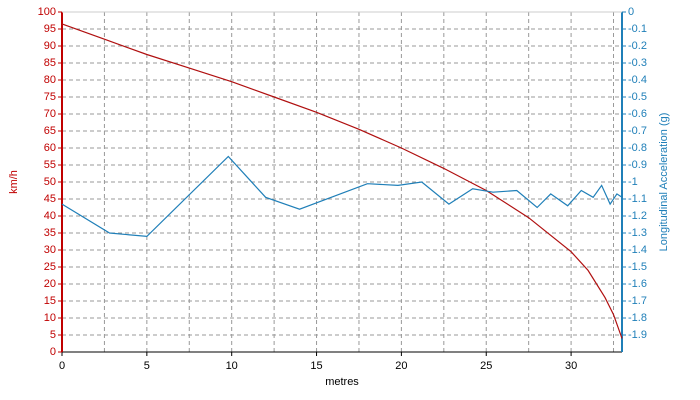  What do you see at coordinates (50, 148) in the screenshot?
I see `y-tick-label: 60` at bounding box center [50, 148].